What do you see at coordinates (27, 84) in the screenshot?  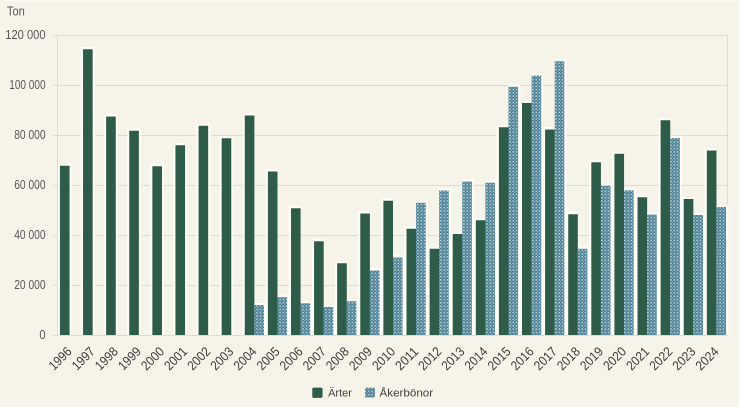 I see `svg-text: 100 000` at bounding box center [27, 84].